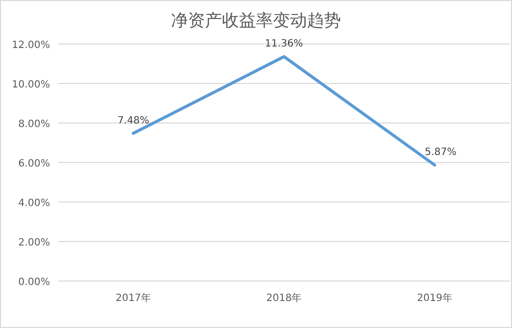 This screenshot has height=328, width=512. What do you see at coordinates (284, 298) in the screenshot?
I see `x-tick-label: 2018年` at bounding box center [284, 298].